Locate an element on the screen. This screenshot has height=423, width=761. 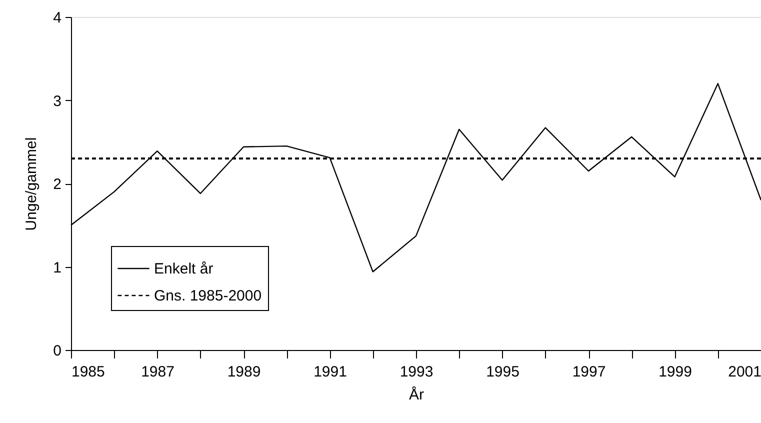
legend-label: Gns. 1985-2000 is located at coordinates (208, 296).